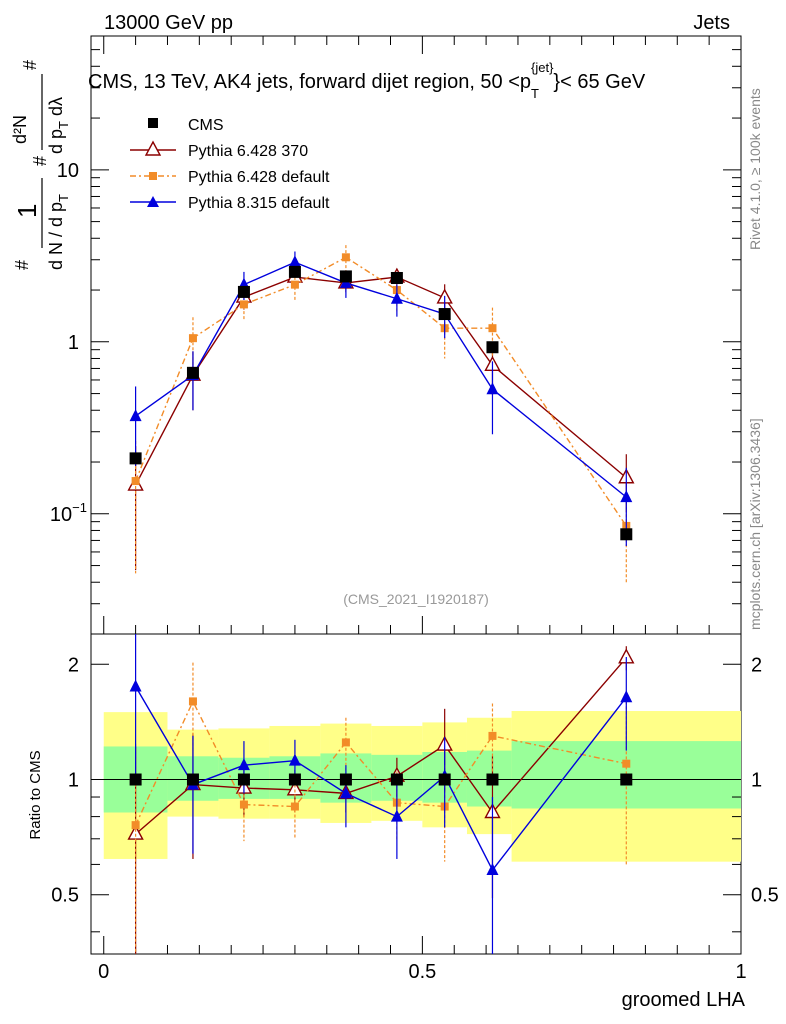  What do you see at coordinates (153, 176) in the screenshot?
I see `legend-marker-pythia6-default` at bounding box center [153, 176].